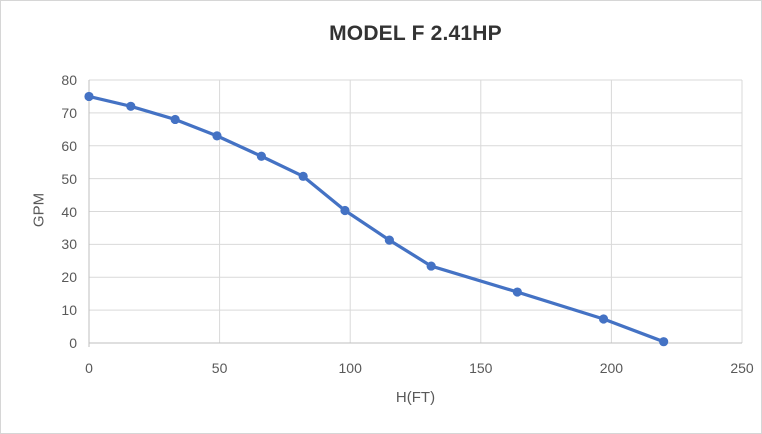 The image size is (762, 434). I want to click on y-tick-label: 0, so click(73, 343).